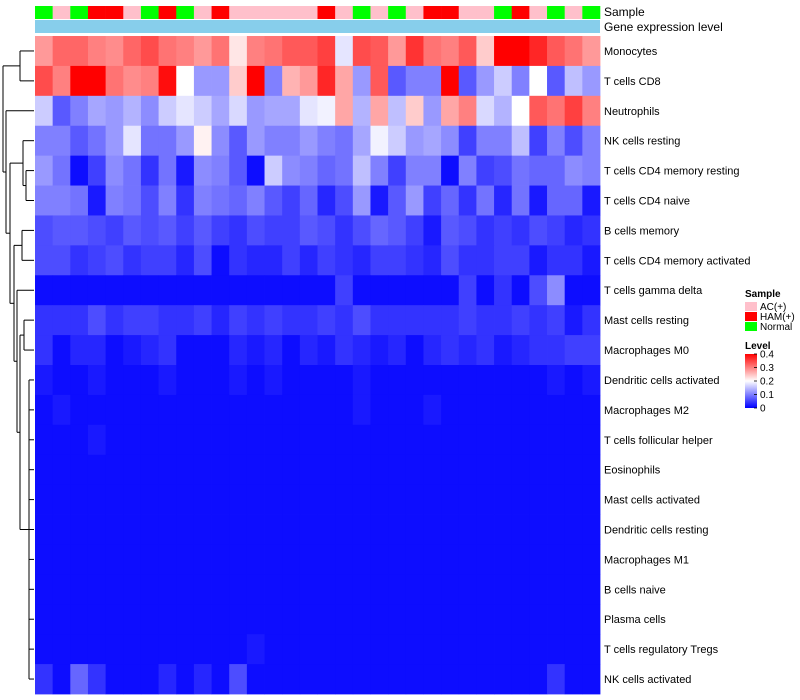 The height and width of the screenshot is (700, 800). What do you see at coordinates (767, 368) in the screenshot?
I see `level-tick-label: 0.3` at bounding box center [767, 368].